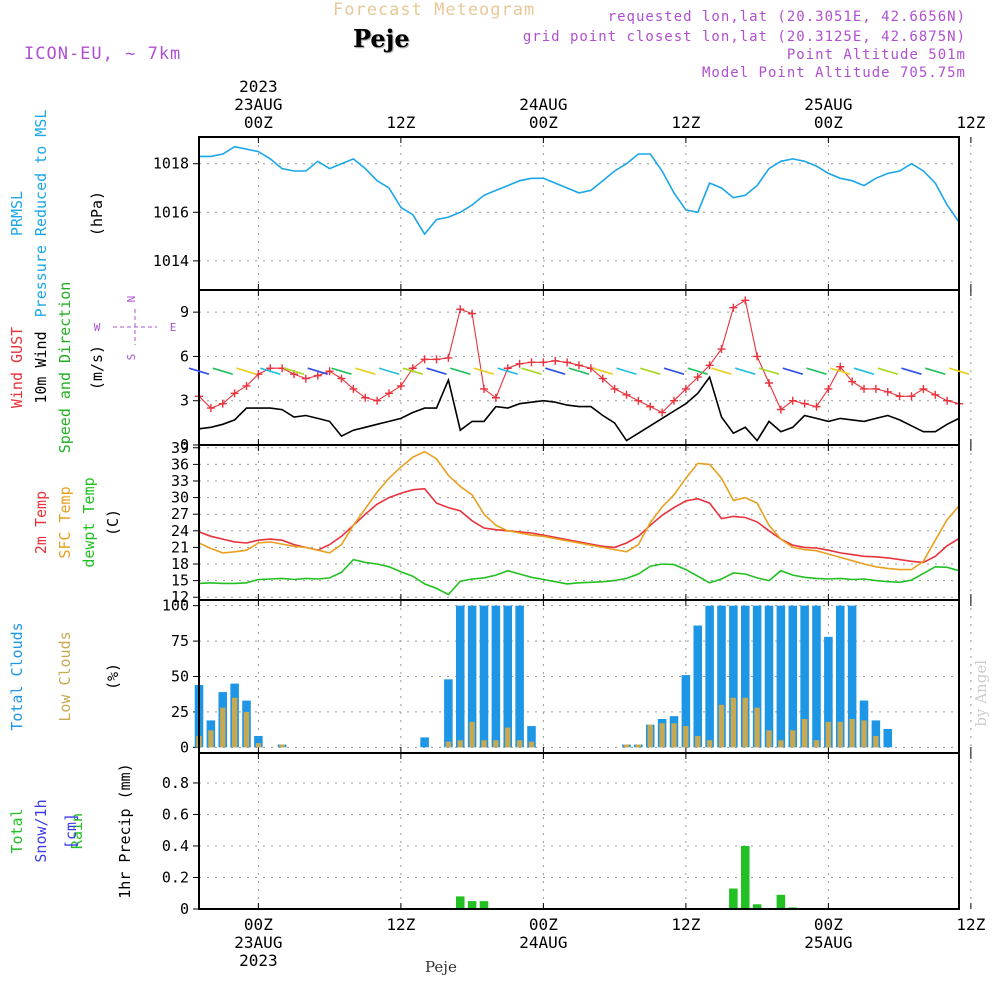  I want to click on y-tick-label: 0.6, so click(175, 814).